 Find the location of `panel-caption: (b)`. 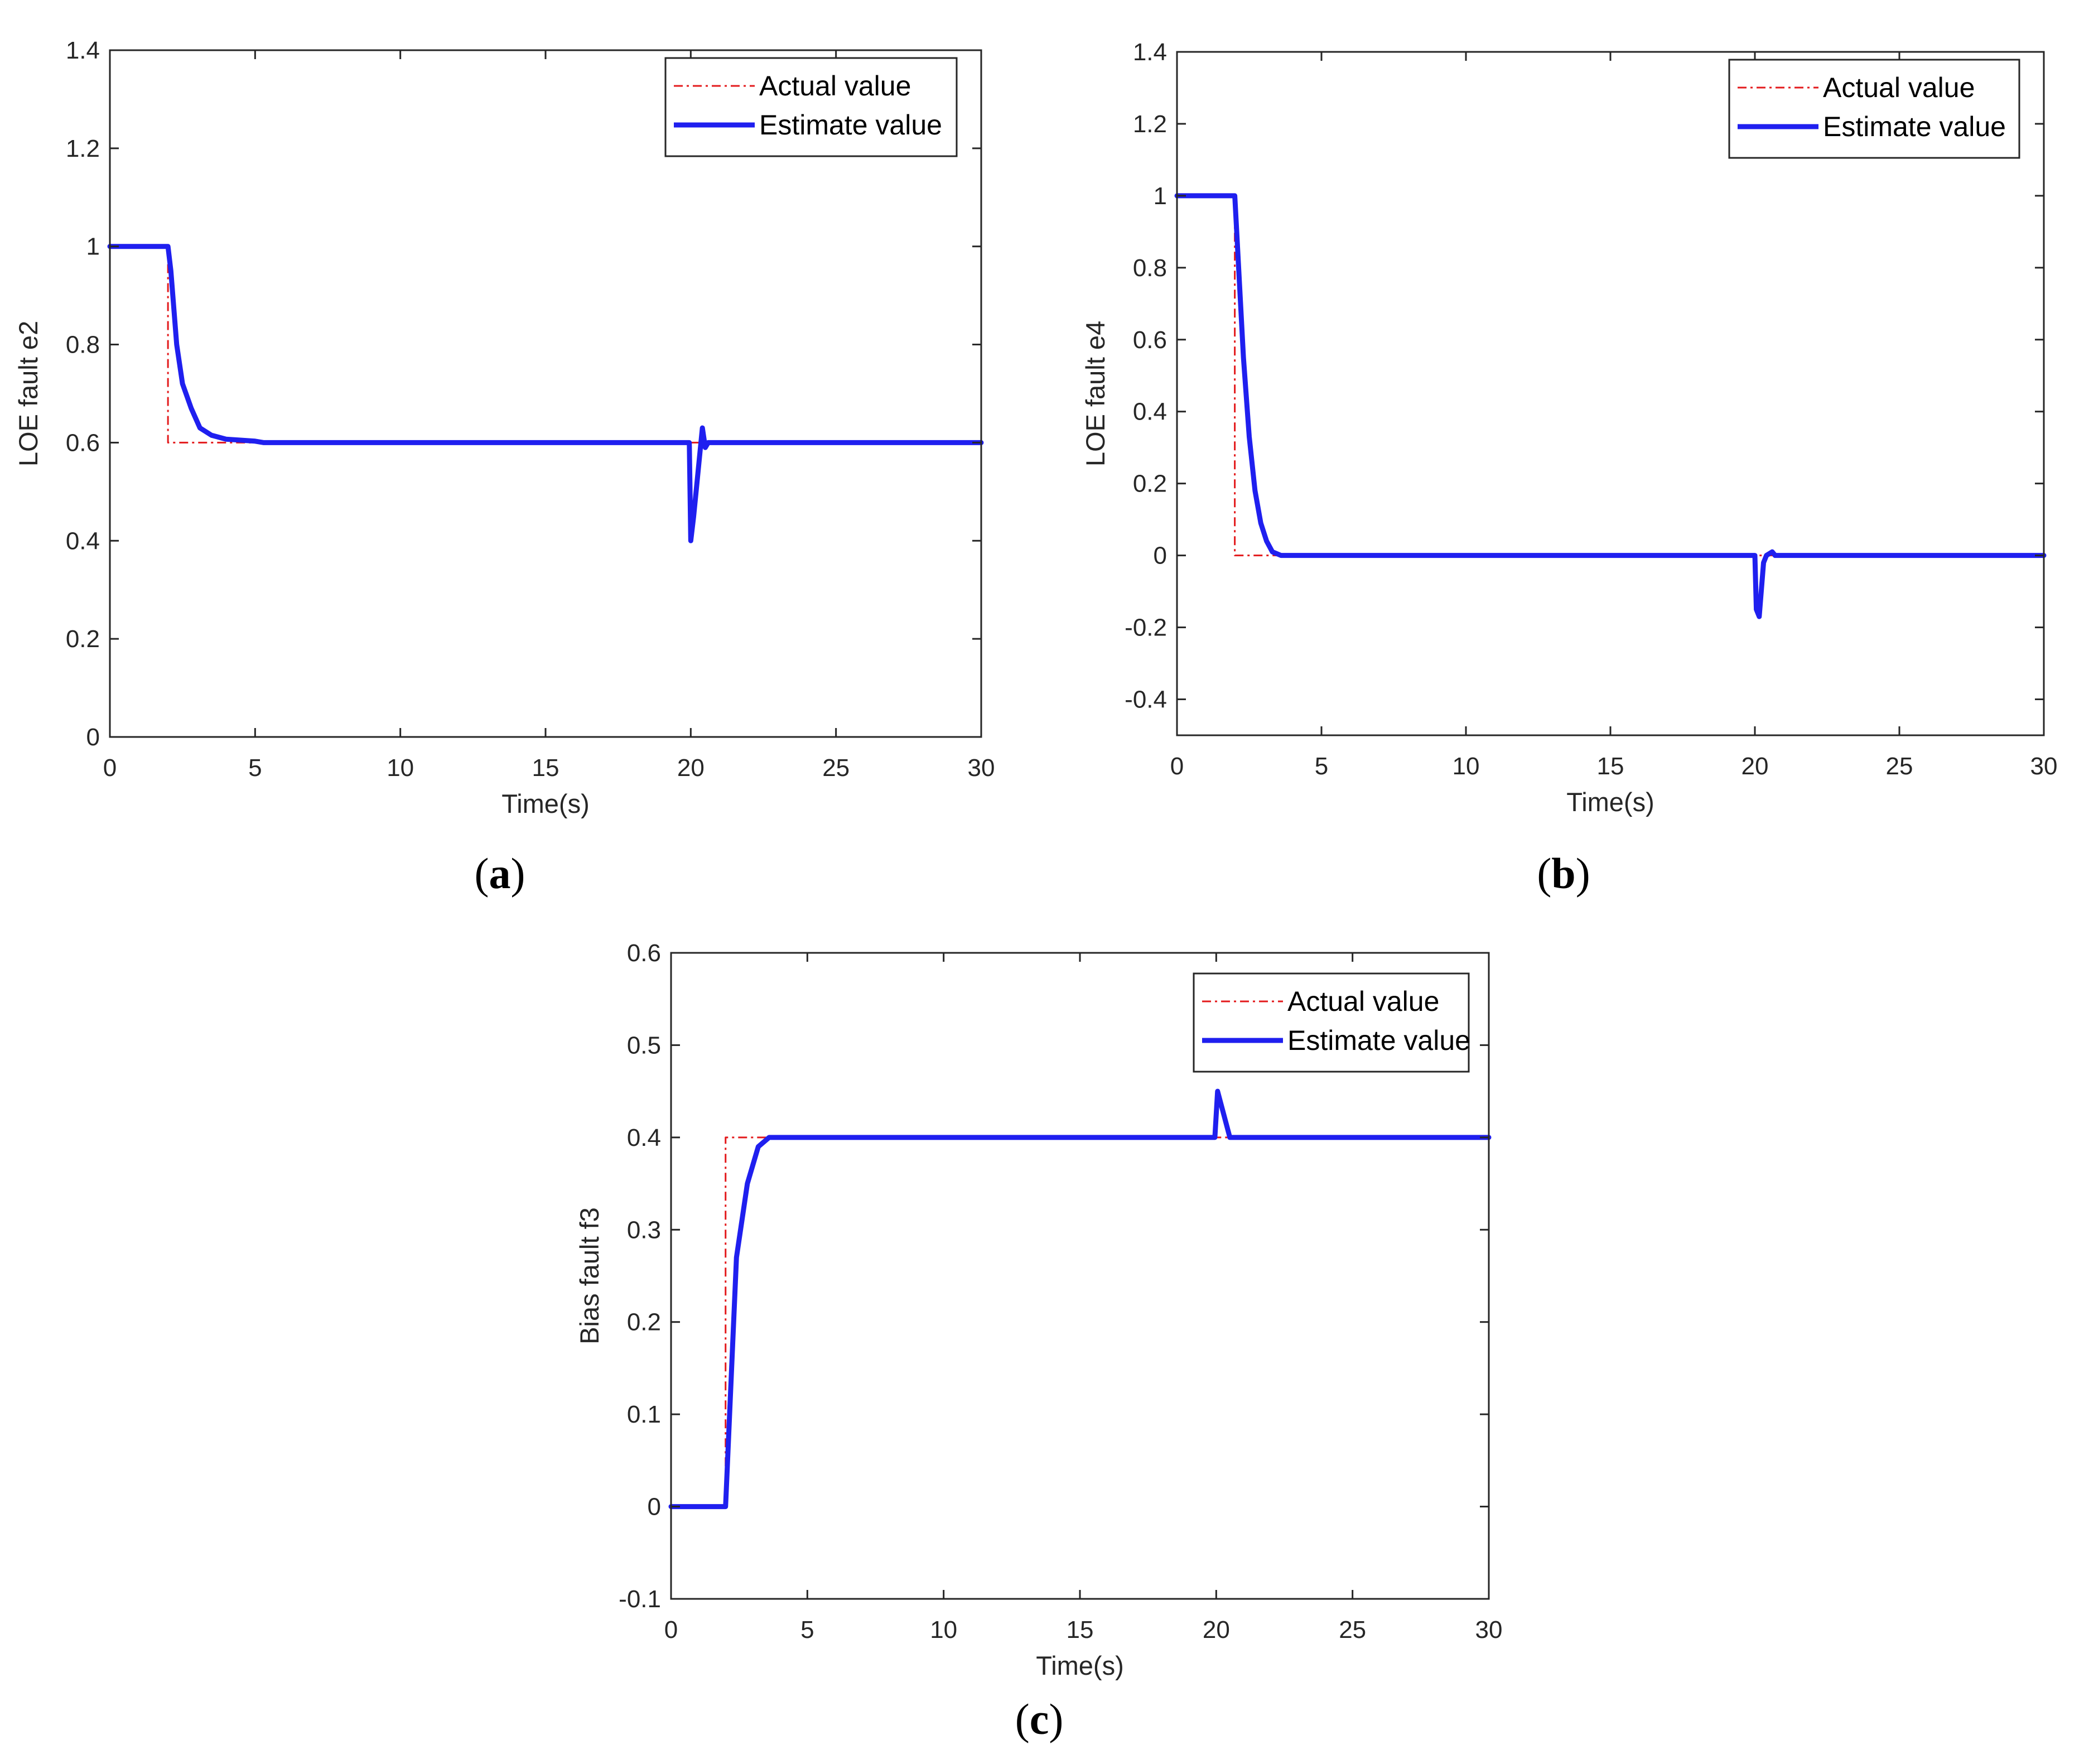

panel-caption: (b) is located at coordinates (1563, 873).